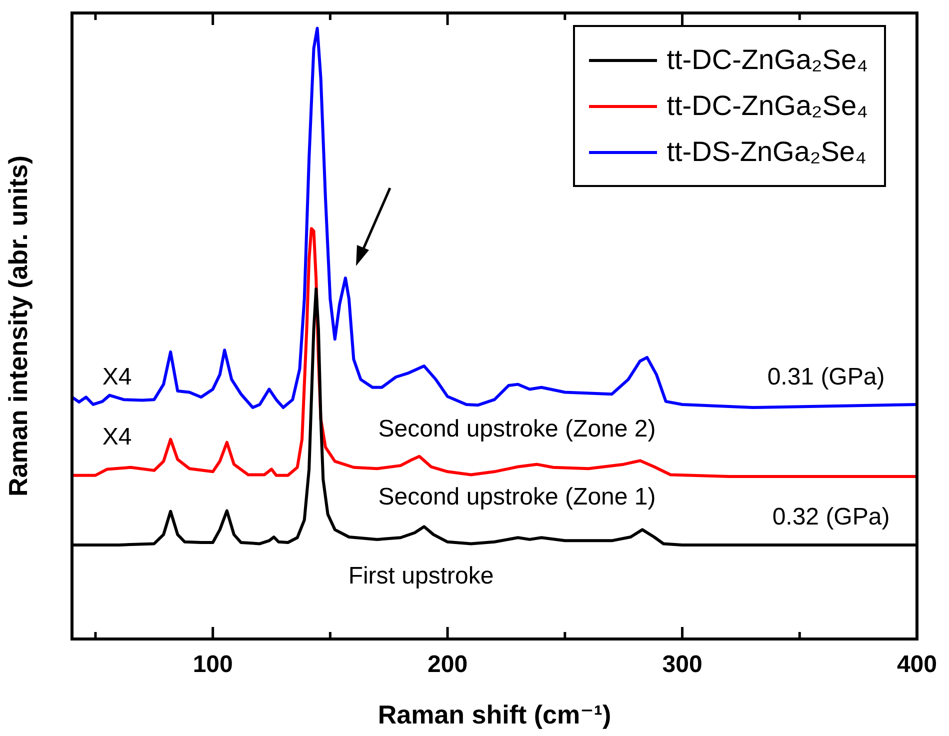 This screenshot has width=949, height=736. What do you see at coordinates (831, 517) in the screenshot?
I see `annotation: 0.32 (GPa)` at bounding box center [831, 517].